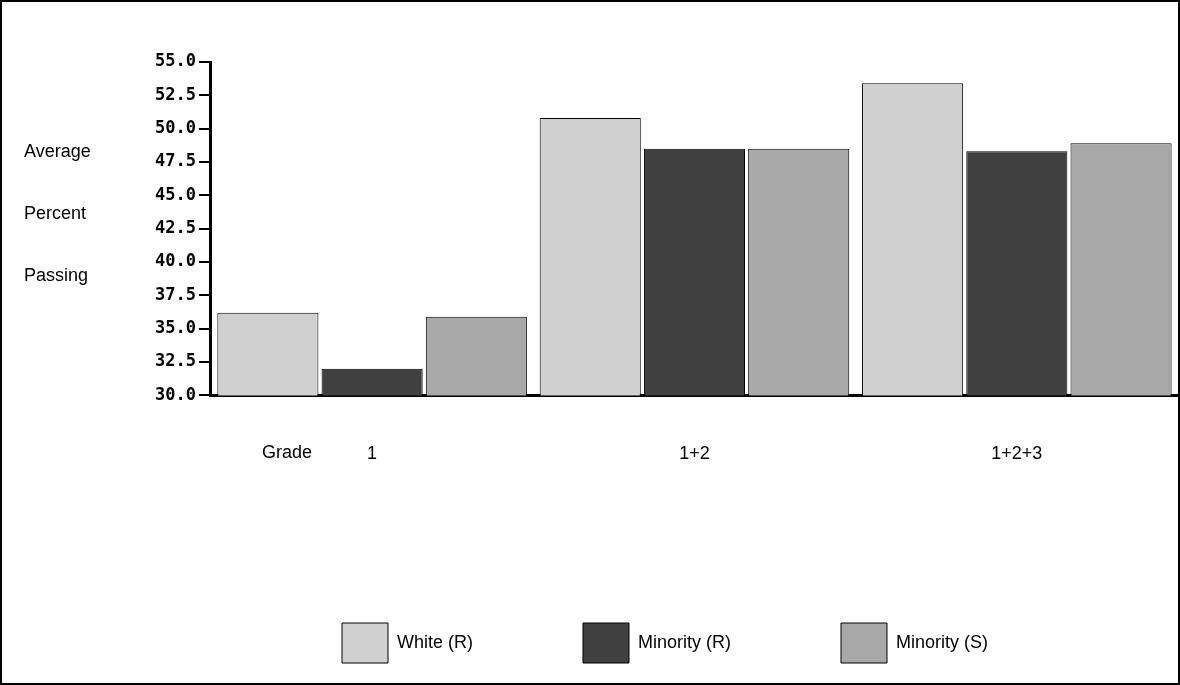 Image resolution: width=1180 pixels, height=685 pixels. Describe the element at coordinates (175, 260) in the screenshot. I see `y-tick-label: 40.0` at that location.